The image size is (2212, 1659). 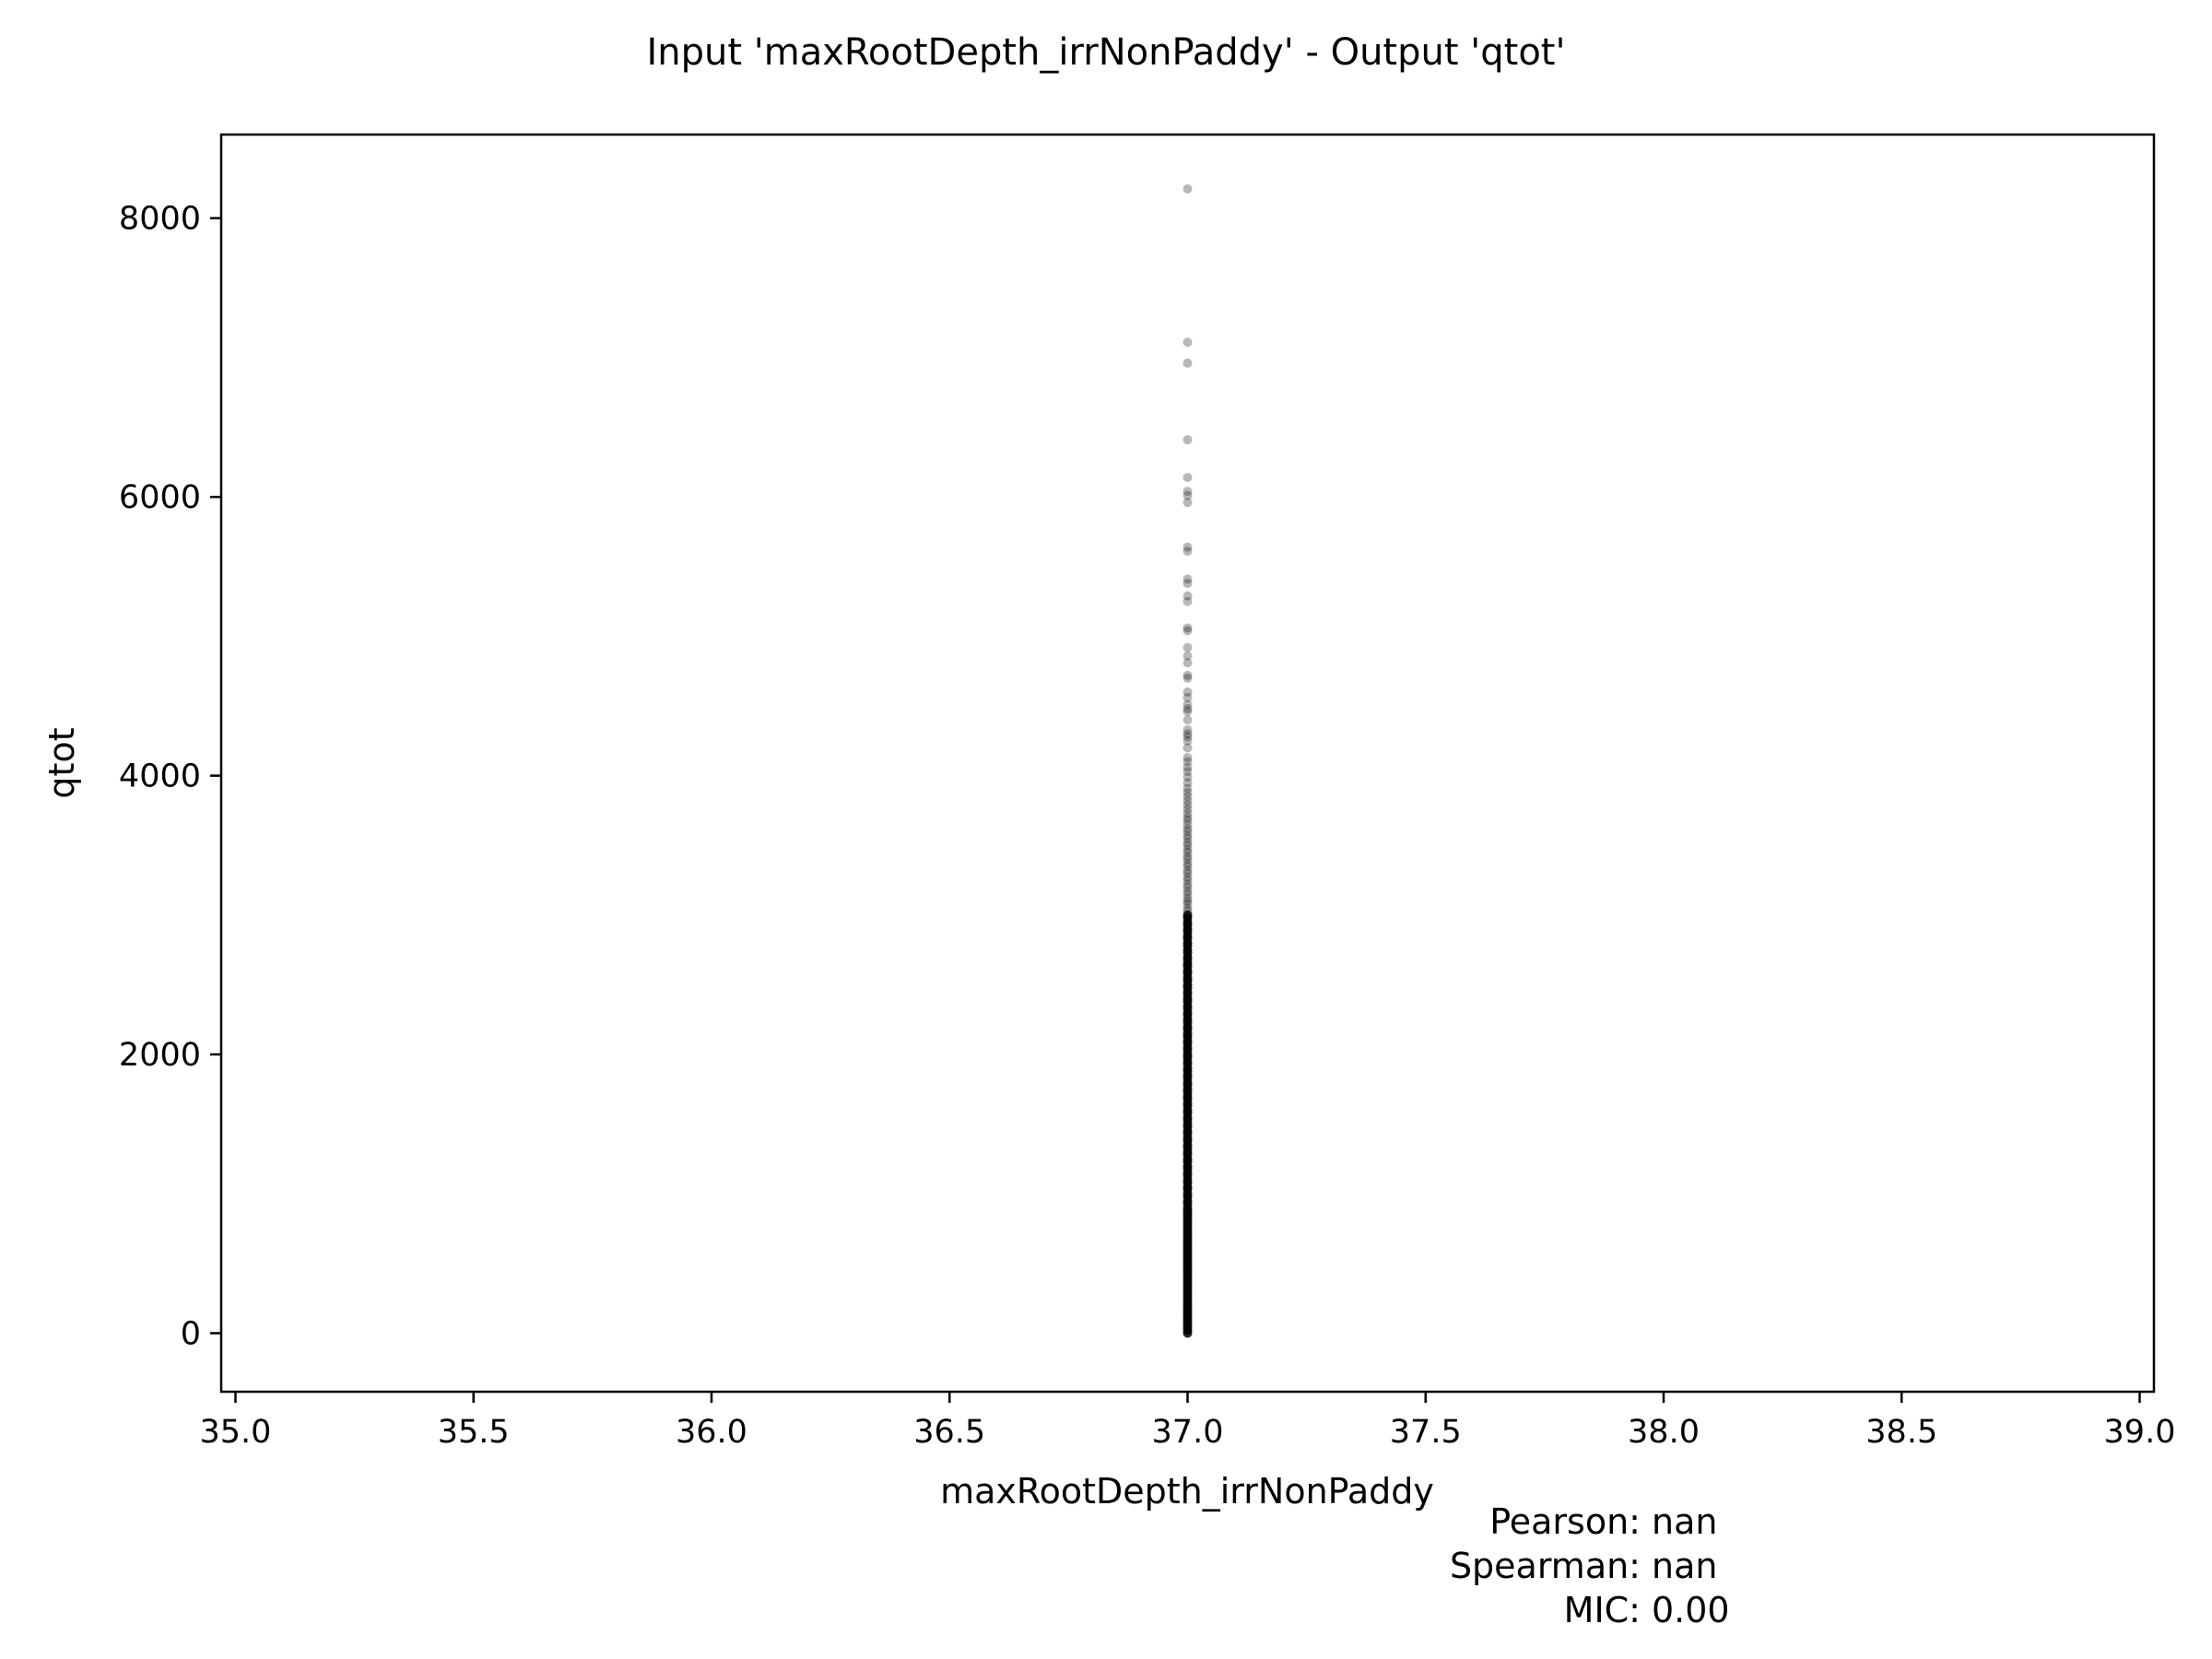 I want to click on y-tick-label: 4000, so click(x=160, y=777).